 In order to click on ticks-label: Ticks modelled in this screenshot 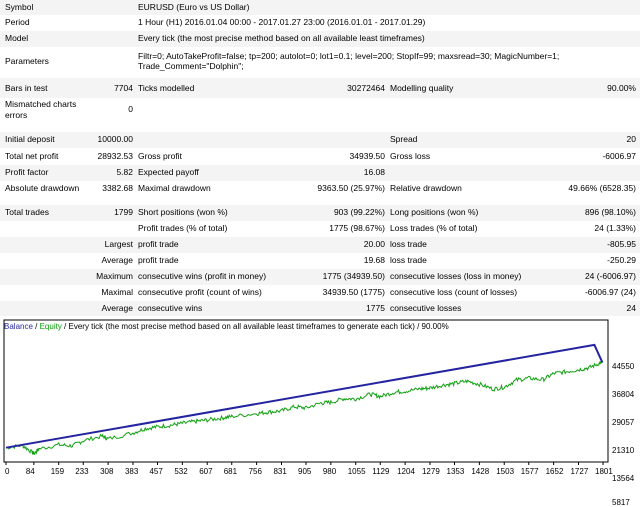, I will do `click(166, 88)`.